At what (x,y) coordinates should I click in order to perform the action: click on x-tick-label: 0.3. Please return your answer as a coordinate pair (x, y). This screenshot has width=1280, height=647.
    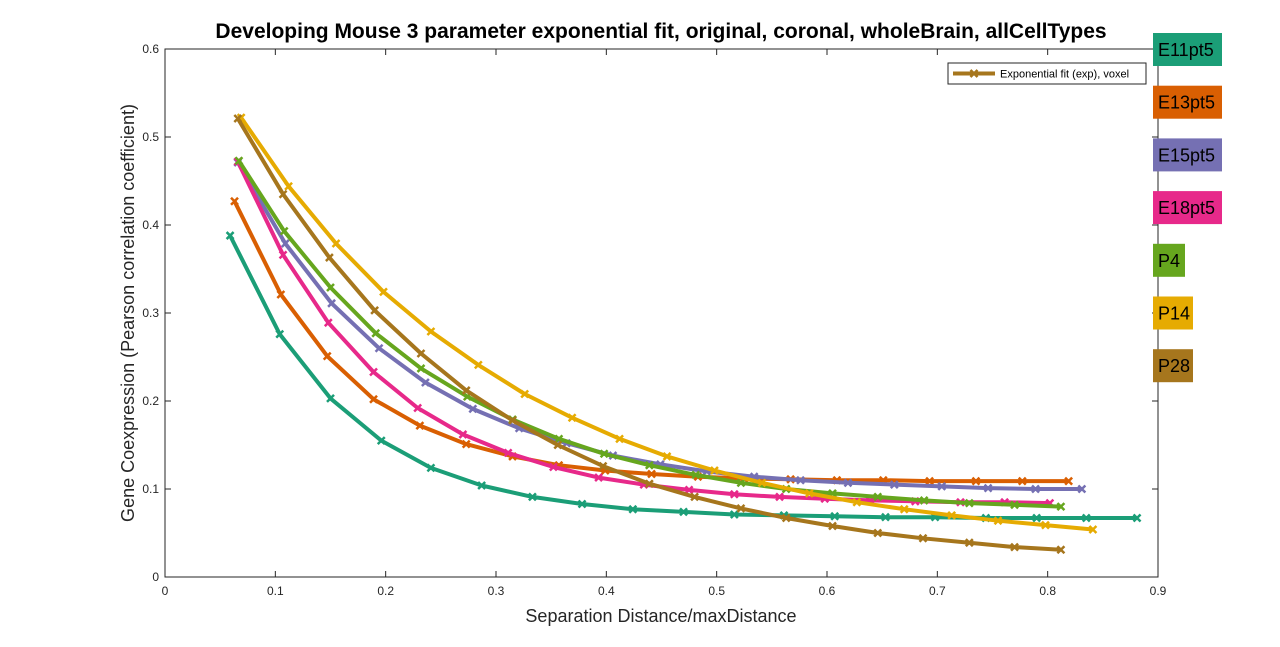
    Looking at the image, I should click on (496, 591).